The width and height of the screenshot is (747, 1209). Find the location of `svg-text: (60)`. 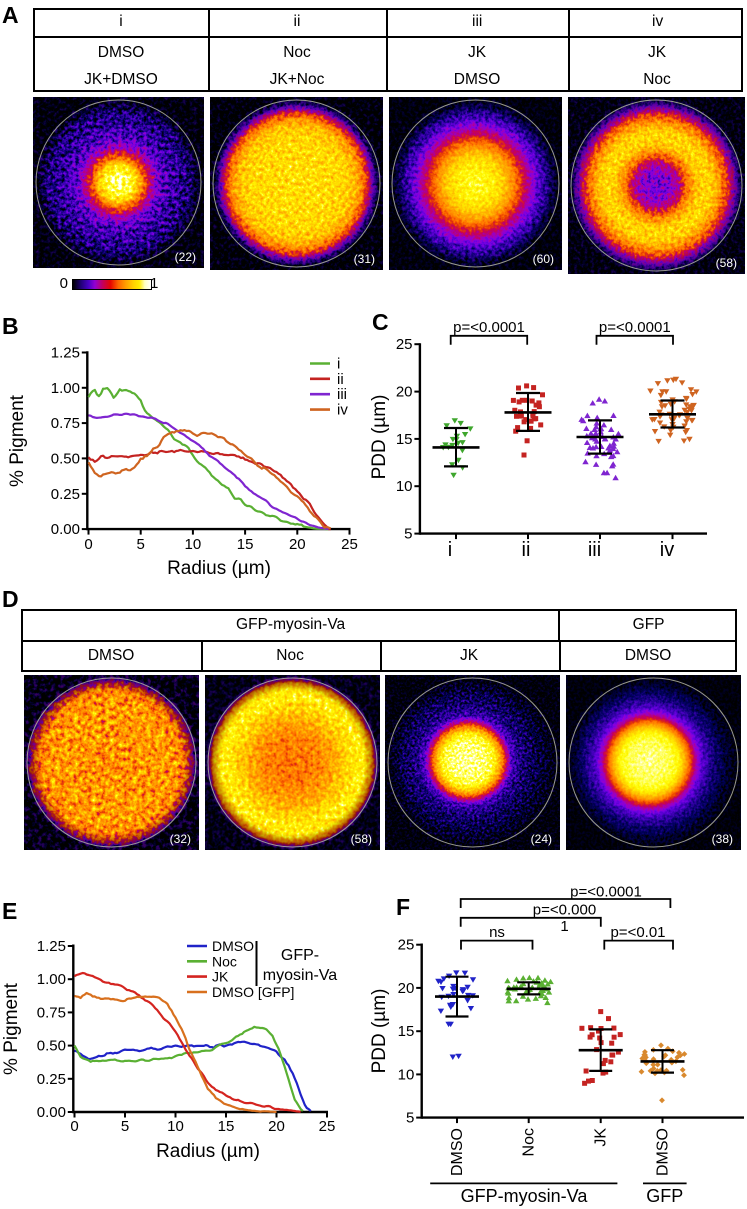

svg-text: (60) is located at coordinates (543, 259).